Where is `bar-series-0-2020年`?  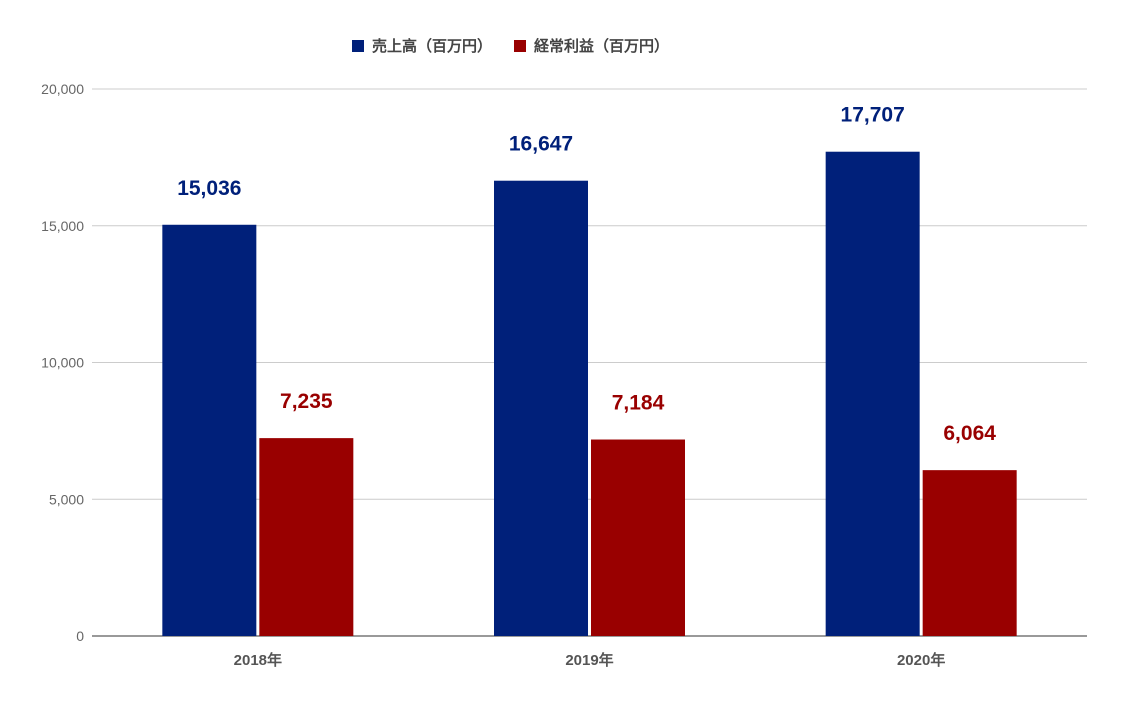
bar-series-0-2020年 is located at coordinates (872, 393).